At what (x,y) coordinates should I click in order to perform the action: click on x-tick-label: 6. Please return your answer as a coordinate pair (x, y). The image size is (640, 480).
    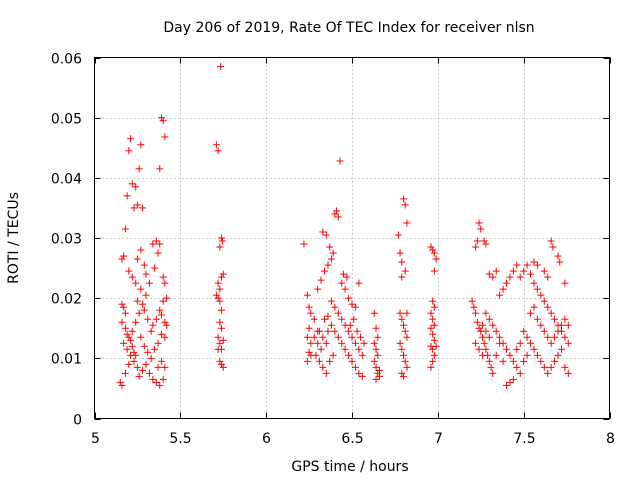
    Looking at the image, I should click on (266, 439).